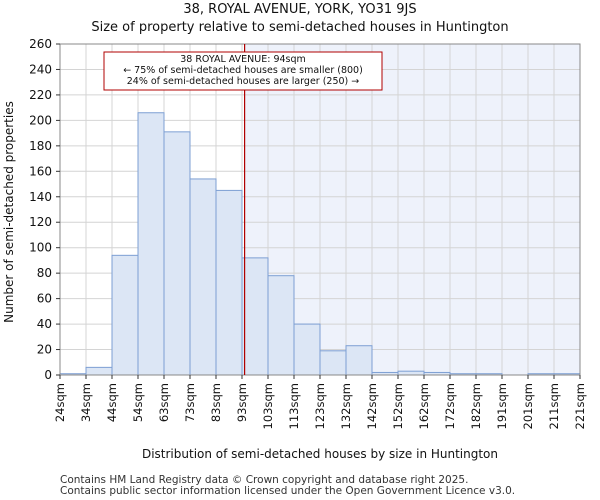  Describe the element at coordinates (216, 402) in the screenshot. I see `x-tick-label: 83sqm` at that location.